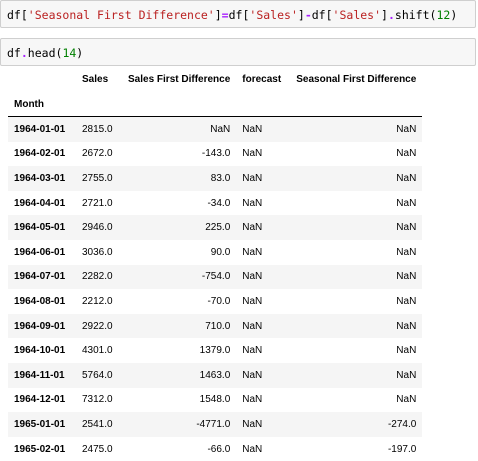  I want to click on table-cell: 1379.0, so click(215, 351).